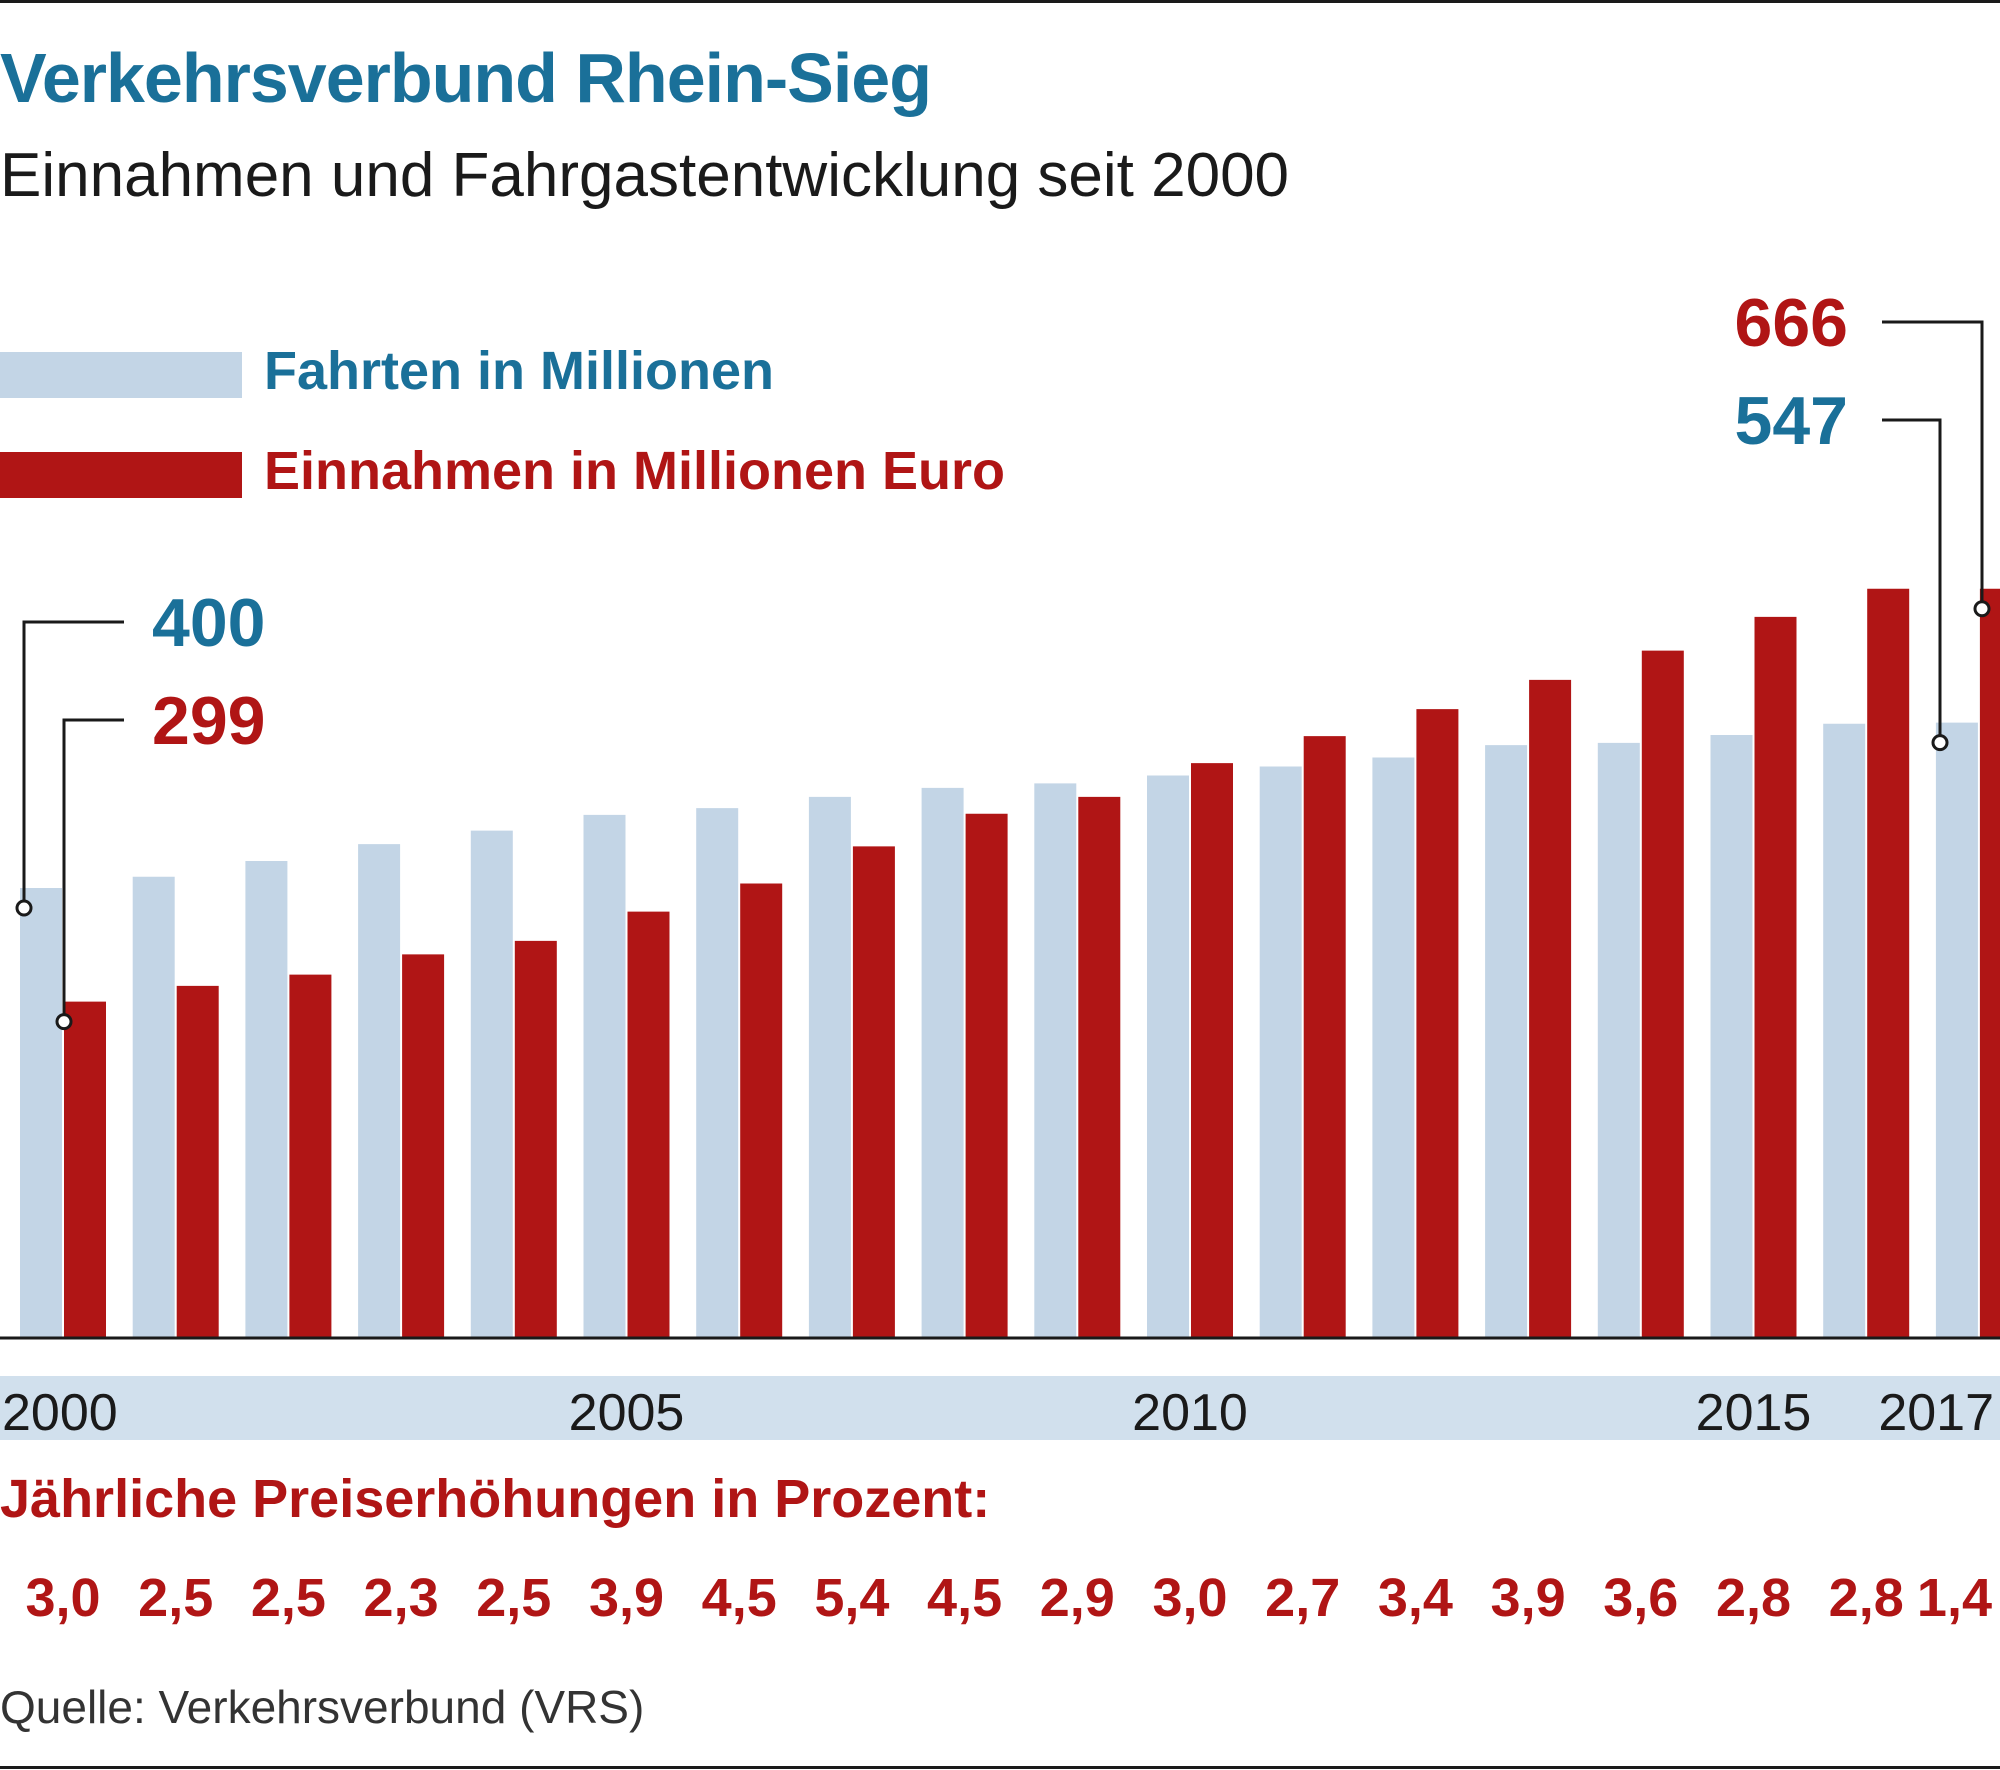  Describe the element at coordinates (829, 1067) in the screenshot. I see `bar-trips-2007` at that location.